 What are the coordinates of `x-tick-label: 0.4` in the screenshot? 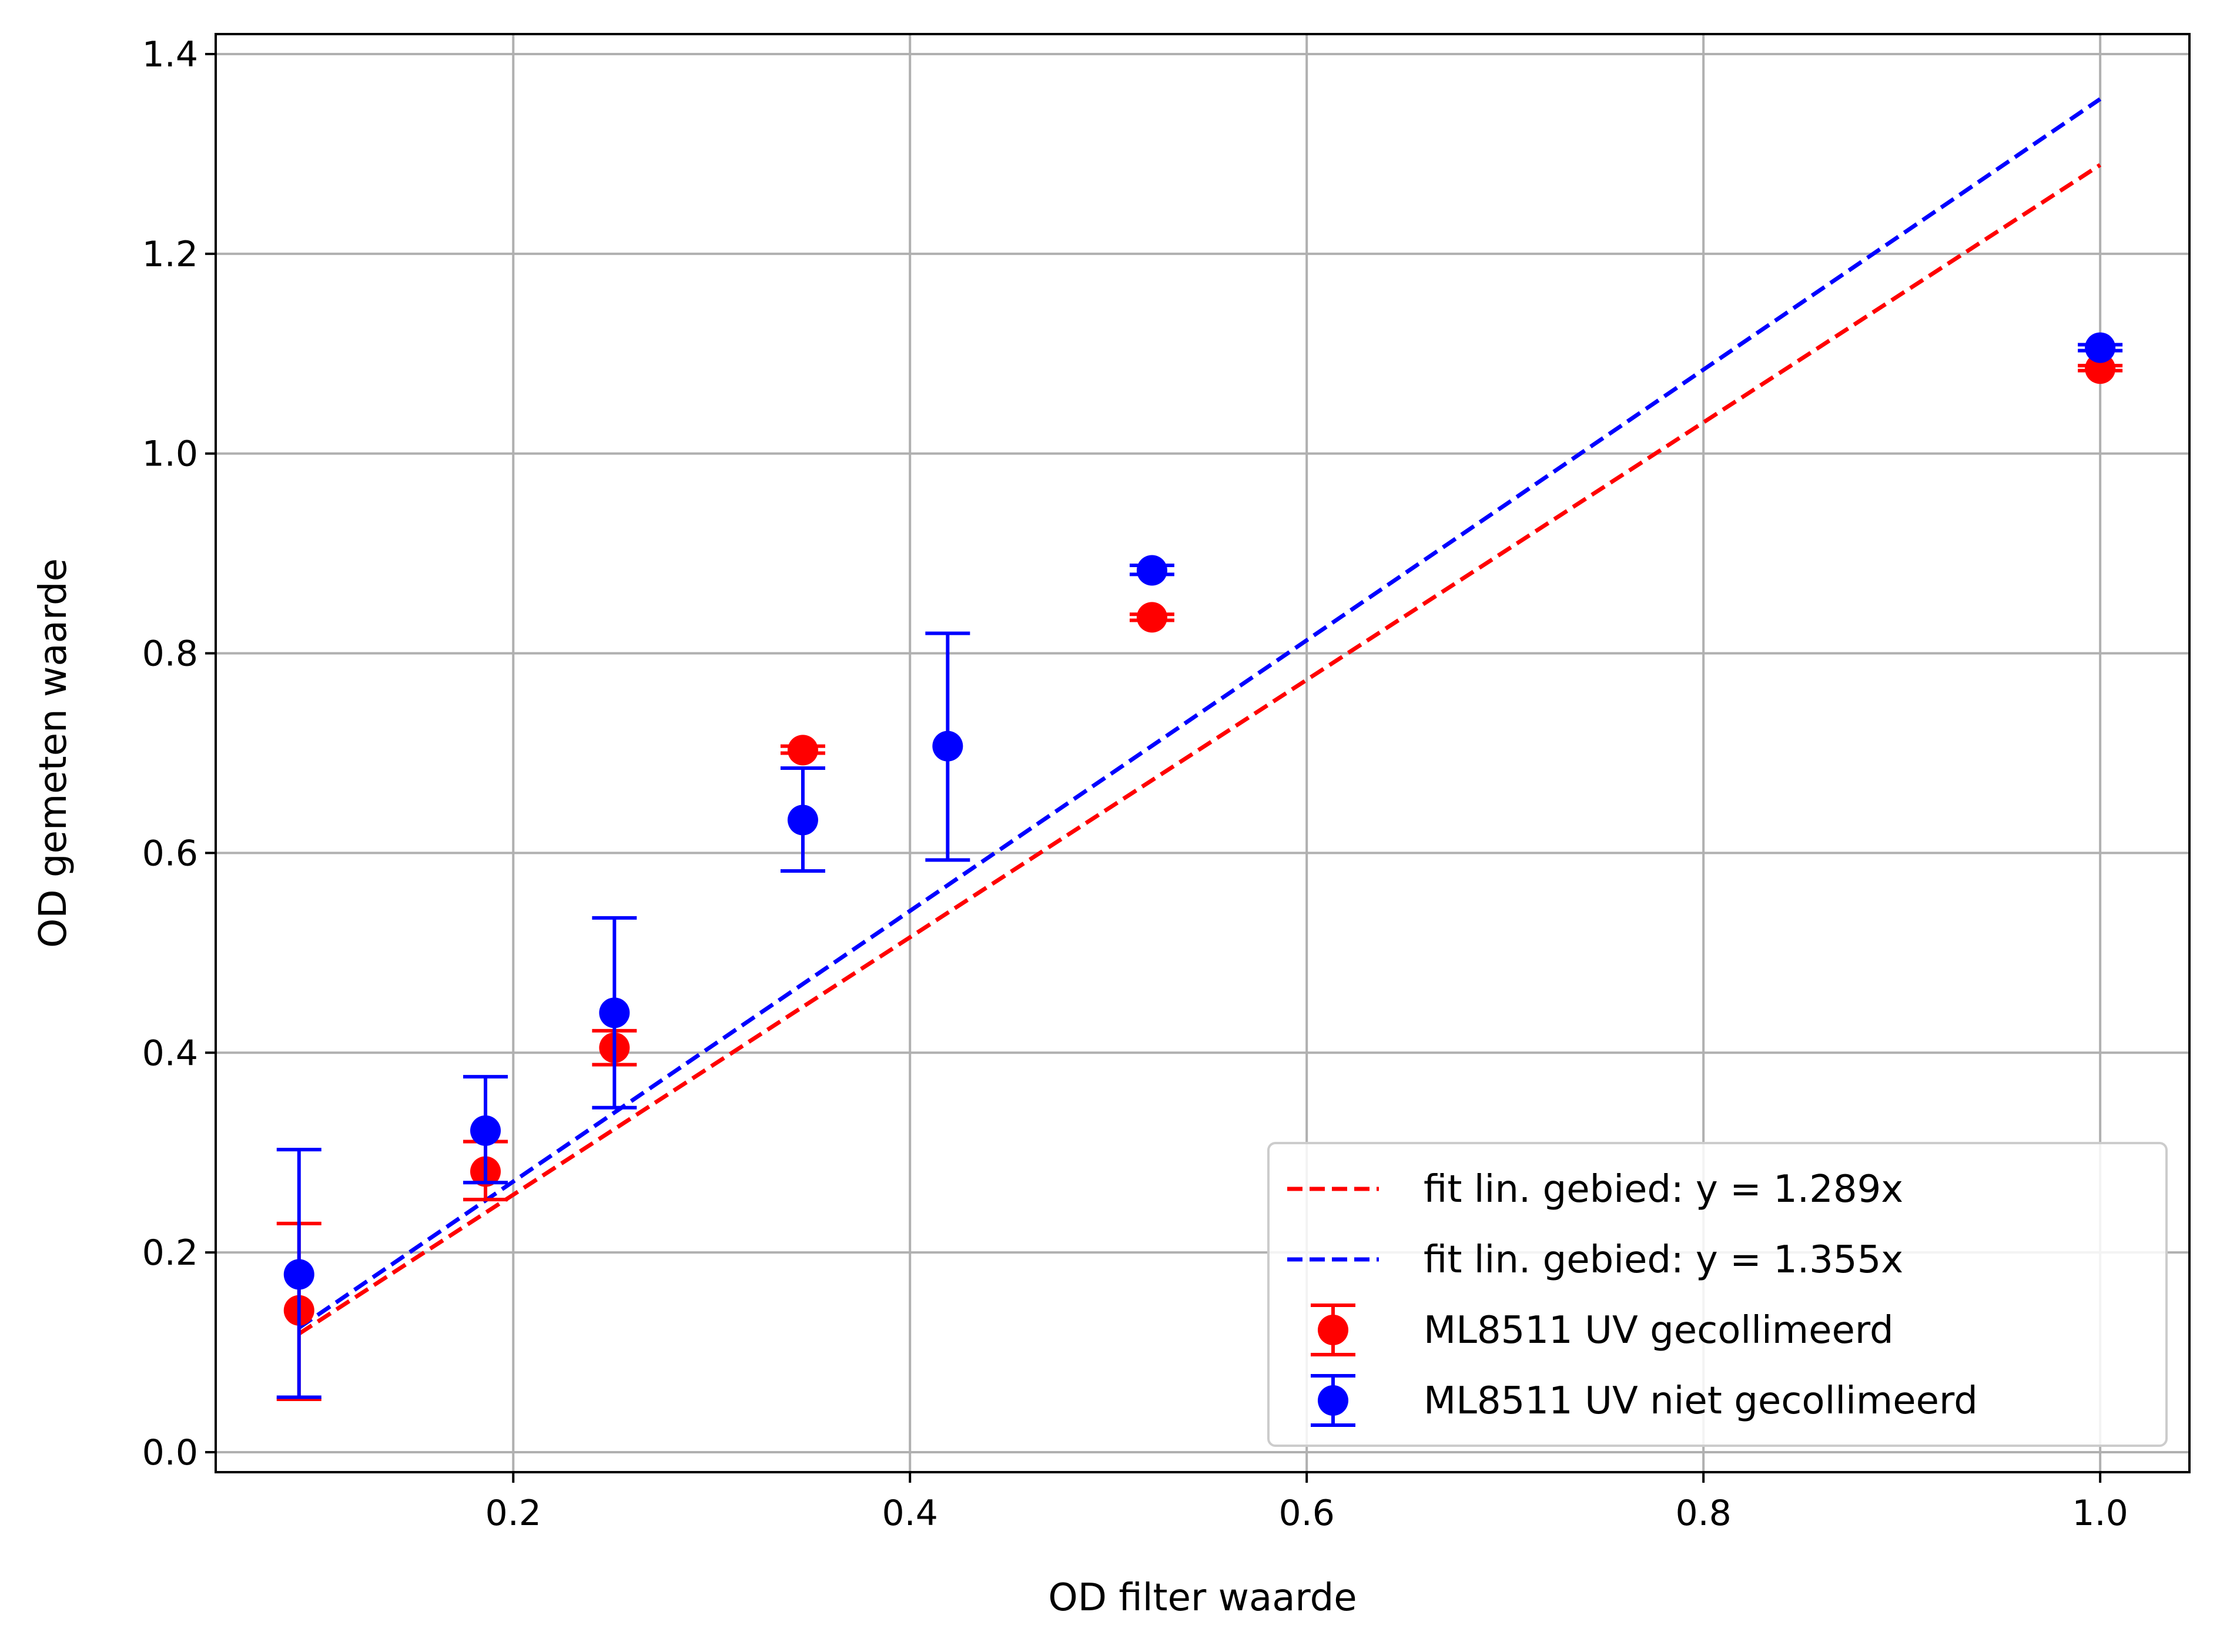 It's located at (909, 1514).